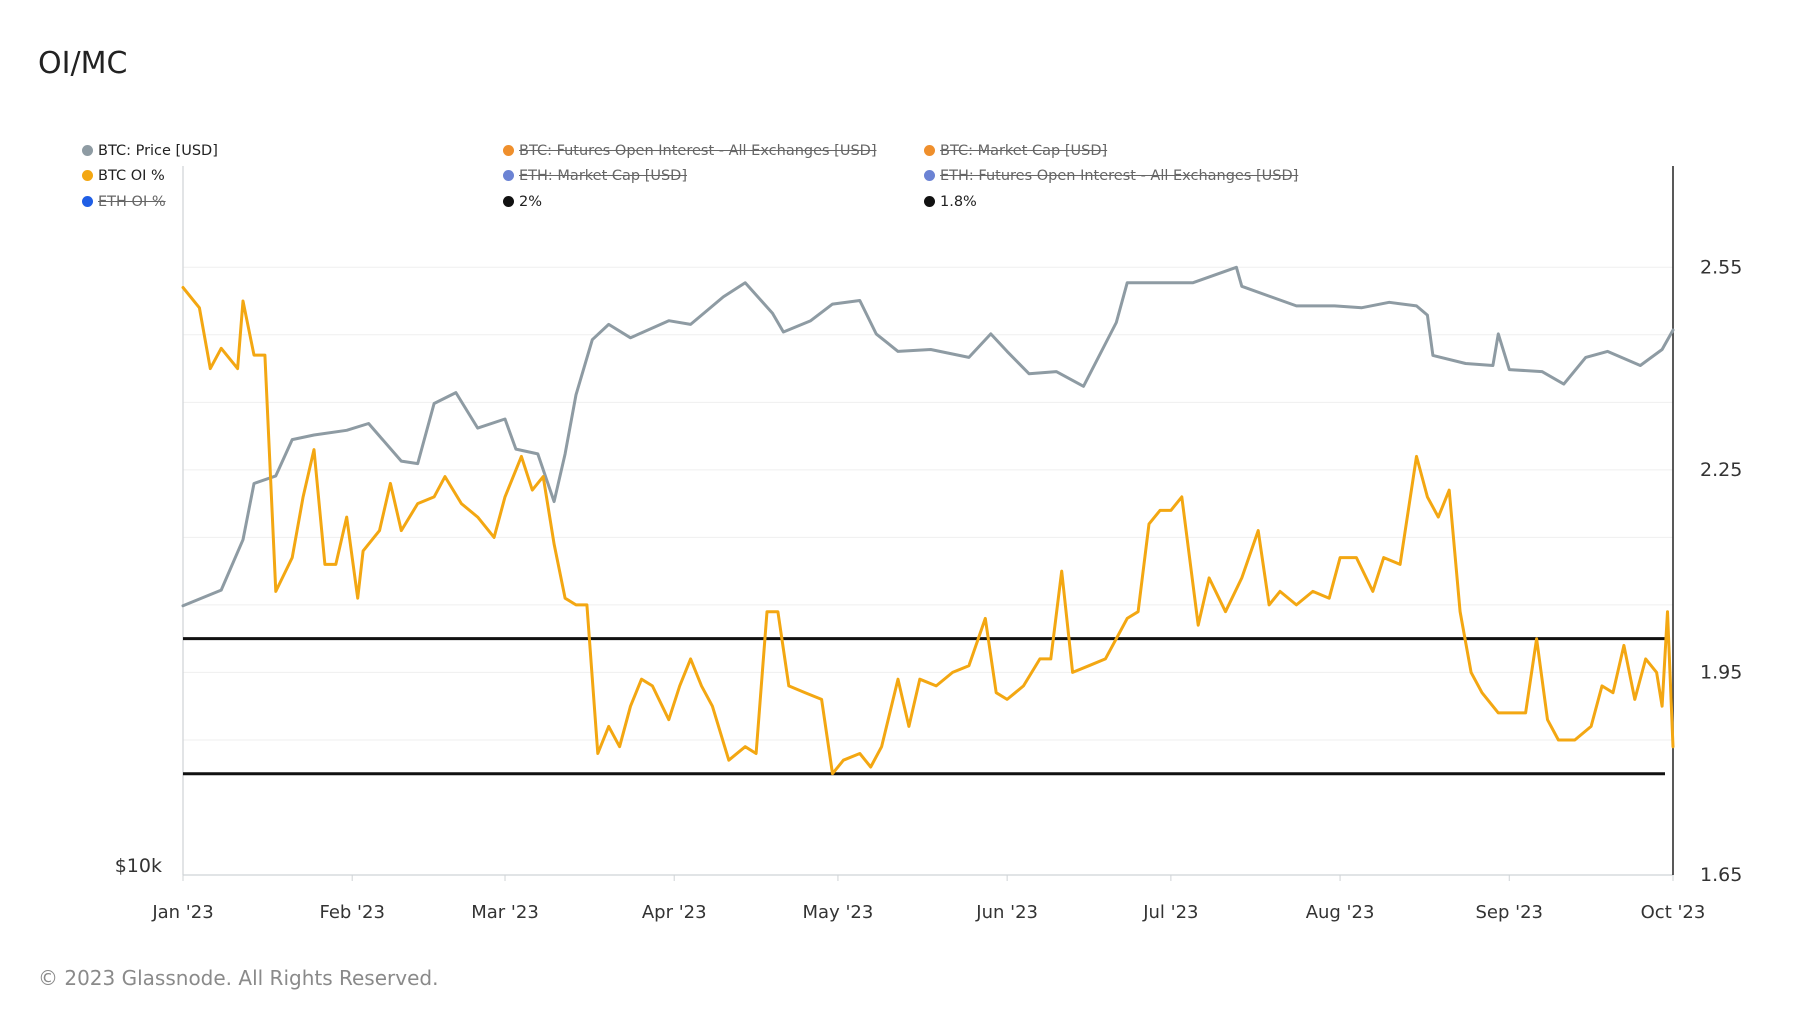 Image resolution: width=1800 pixels, height=1013 pixels. Describe the element at coordinates (603, 176) in the screenshot. I see `legend-label: ETH: Market Cap [USD]` at that location.